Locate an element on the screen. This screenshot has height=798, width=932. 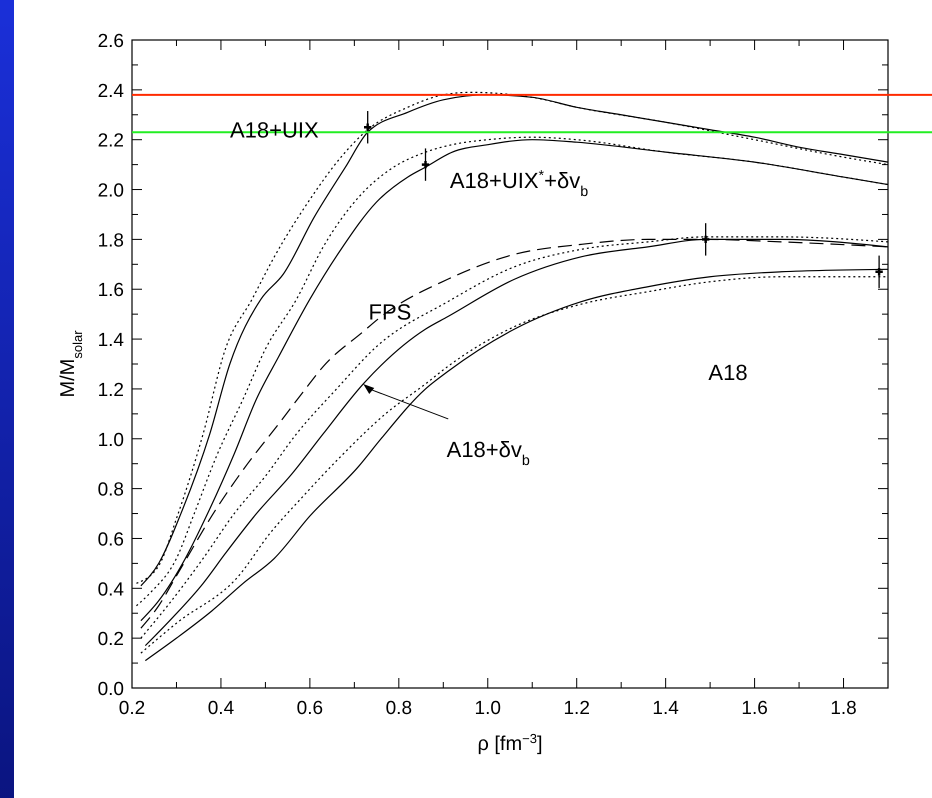
y-tick-label: 1.4 is located at coordinates (111, 341).